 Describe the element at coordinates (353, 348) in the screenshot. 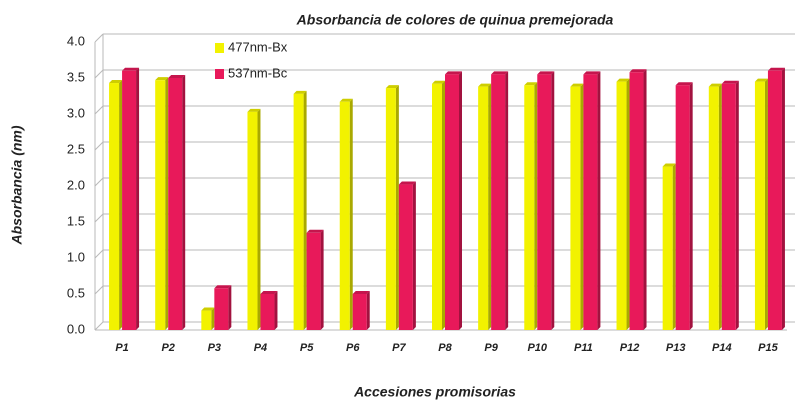

I see `x-tick-label: P6` at that location.